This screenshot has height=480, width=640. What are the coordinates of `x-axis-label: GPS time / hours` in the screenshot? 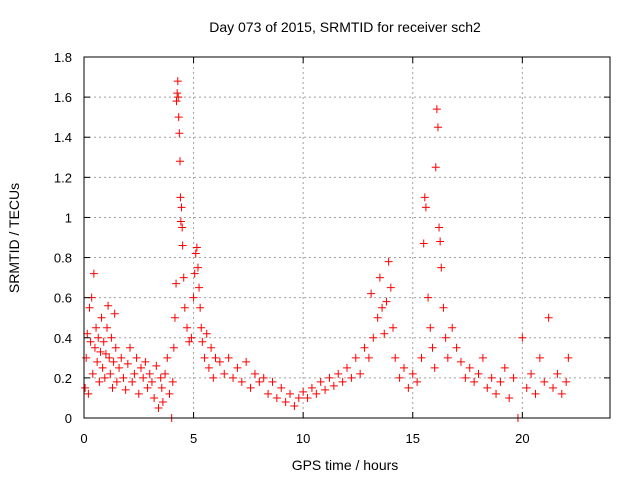 It's located at (345, 465).